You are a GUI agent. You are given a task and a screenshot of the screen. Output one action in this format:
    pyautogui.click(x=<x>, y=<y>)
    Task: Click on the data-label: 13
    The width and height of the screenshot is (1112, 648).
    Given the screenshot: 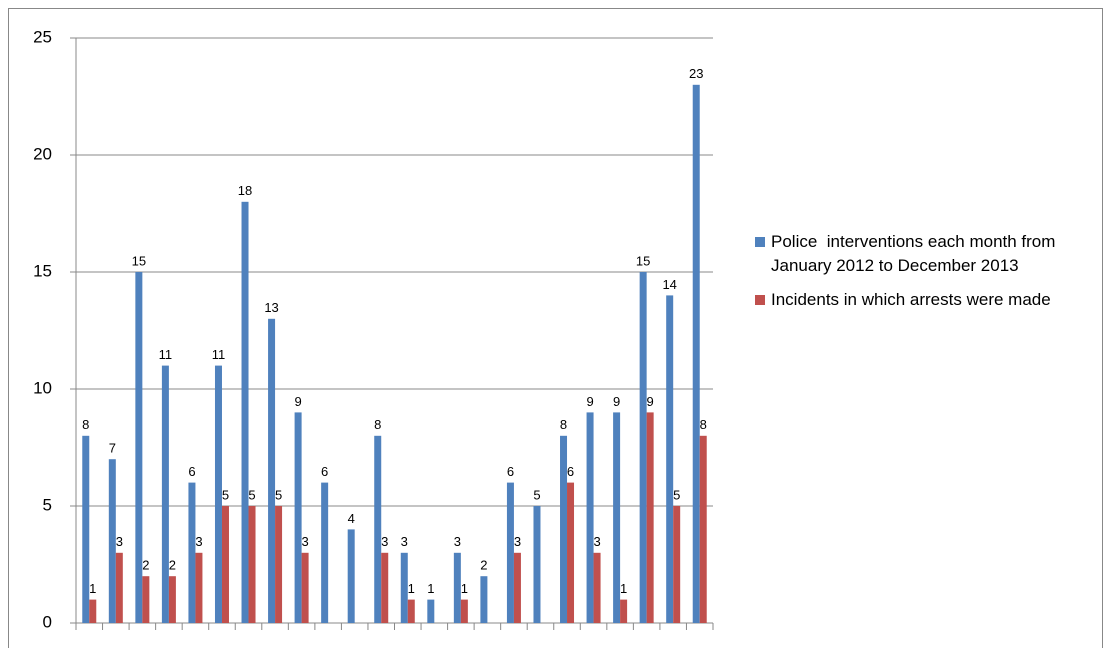 What is the action you would take?
    pyautogui.click(x=271, y=307)
    